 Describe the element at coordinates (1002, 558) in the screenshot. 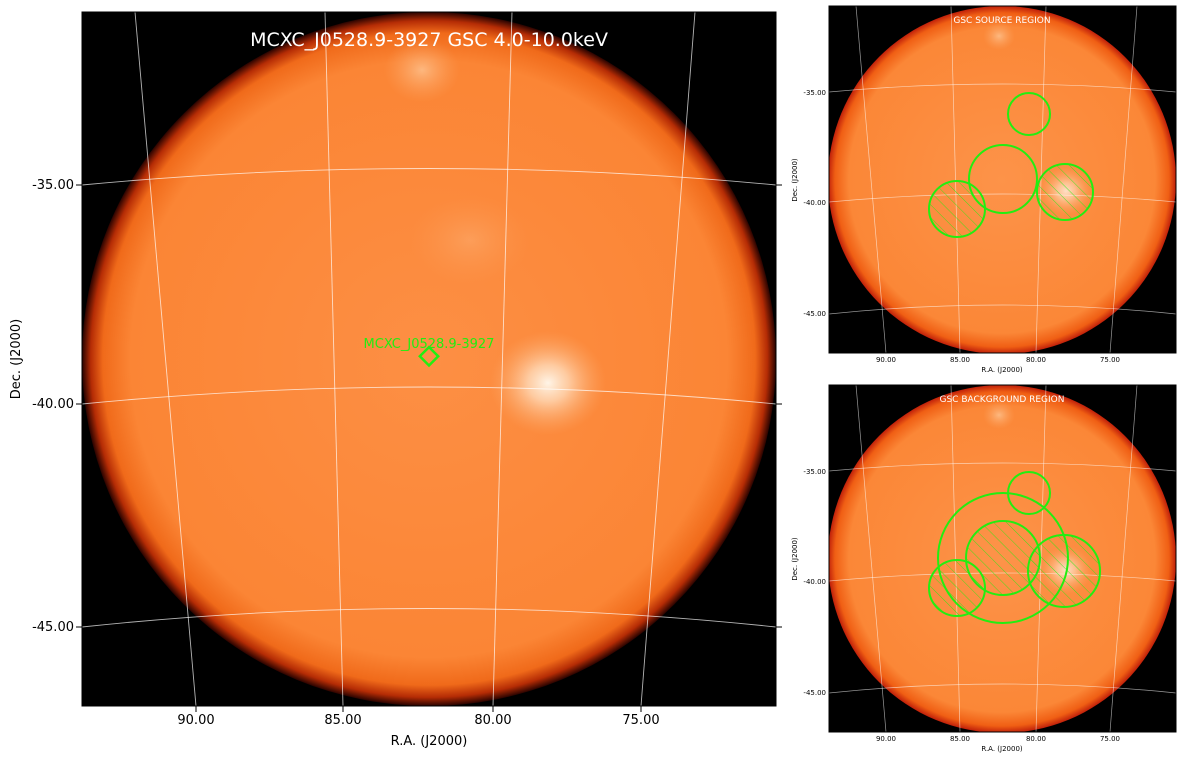

I see `background-panel-frame` at that location.